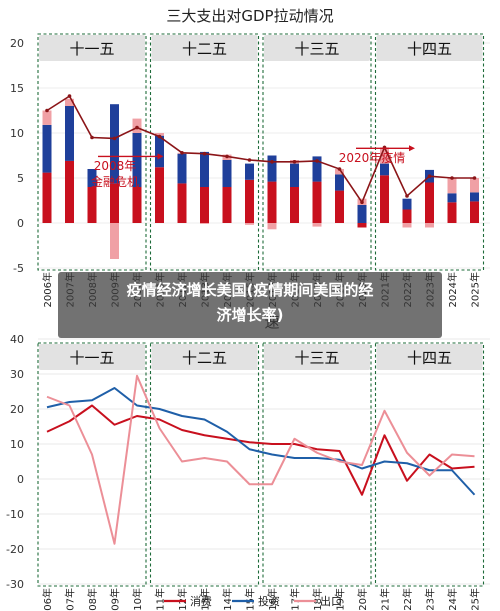 The image size is (500, 611). What do you see at coordinates (20, 178) in the screenshot?
I see `c0-y-tick-label: 5` at bounding box center [20, 178].